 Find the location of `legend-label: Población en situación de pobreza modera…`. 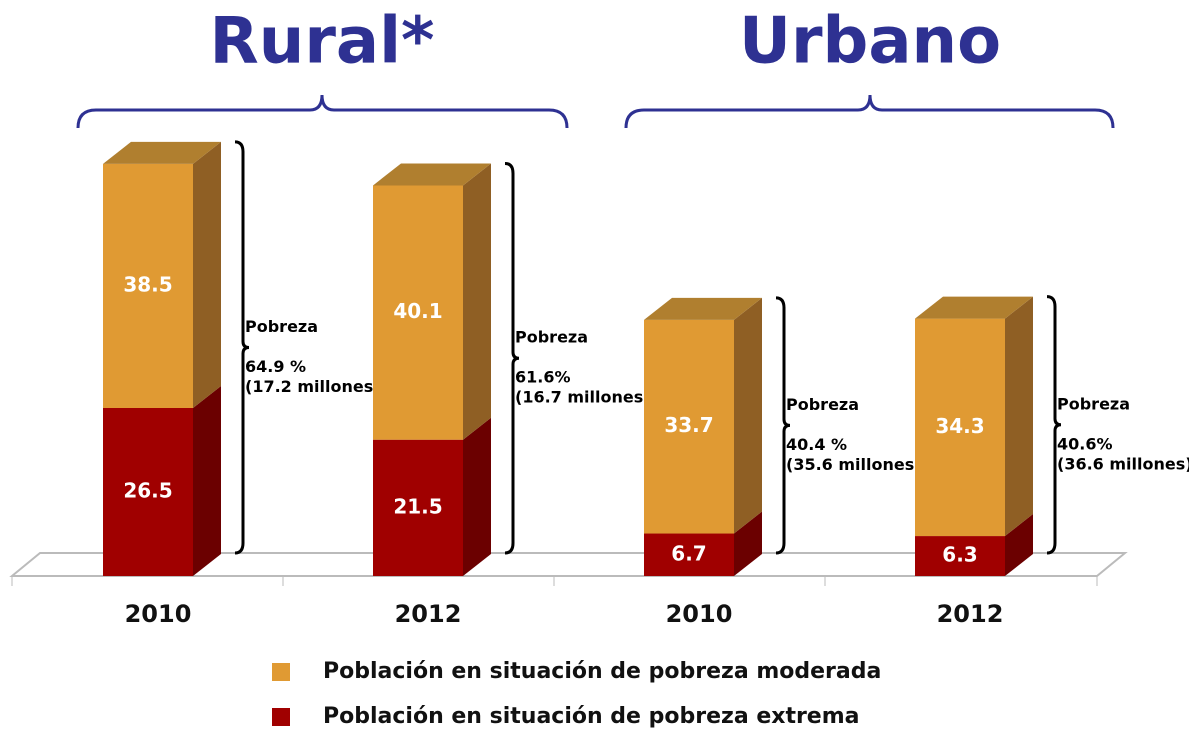

legend-label: Población en situación de pobreza modera… is located at coordinates (602, 671).